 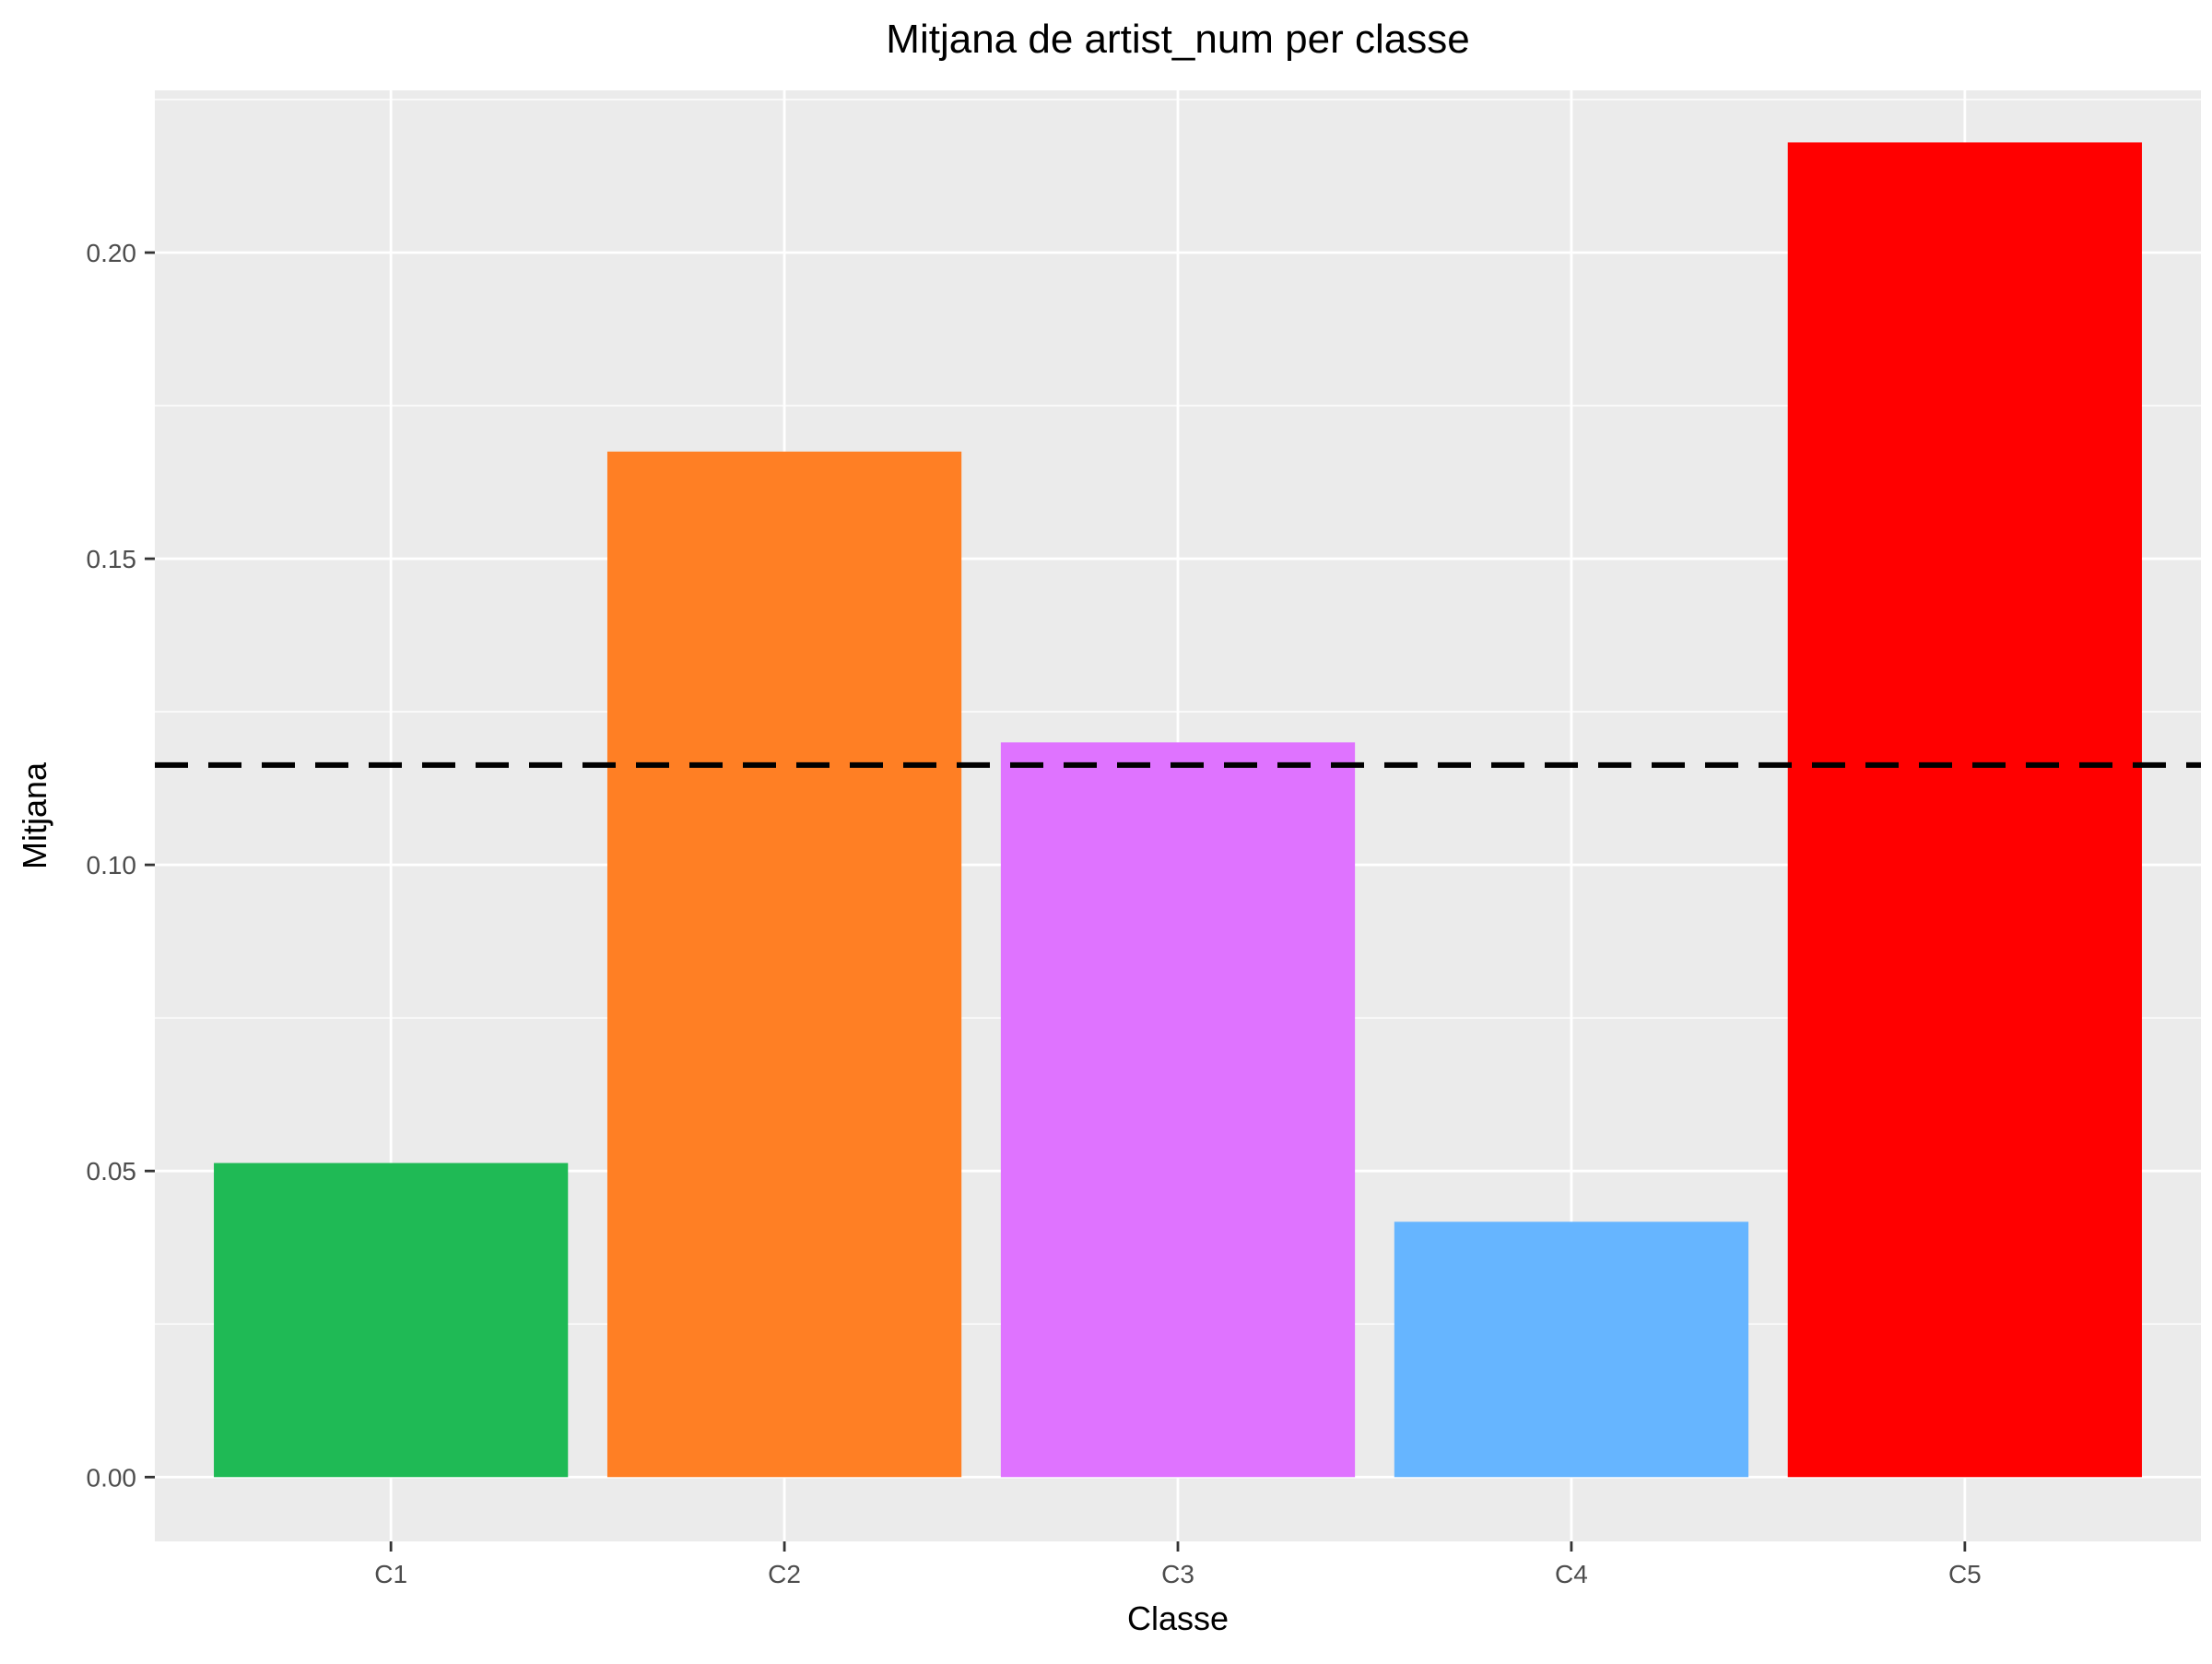 What do you see at coordinates (1571, 1574) in the screenshot?
I see `x-tick-label: C4` at bounding box center [1571, 1574].